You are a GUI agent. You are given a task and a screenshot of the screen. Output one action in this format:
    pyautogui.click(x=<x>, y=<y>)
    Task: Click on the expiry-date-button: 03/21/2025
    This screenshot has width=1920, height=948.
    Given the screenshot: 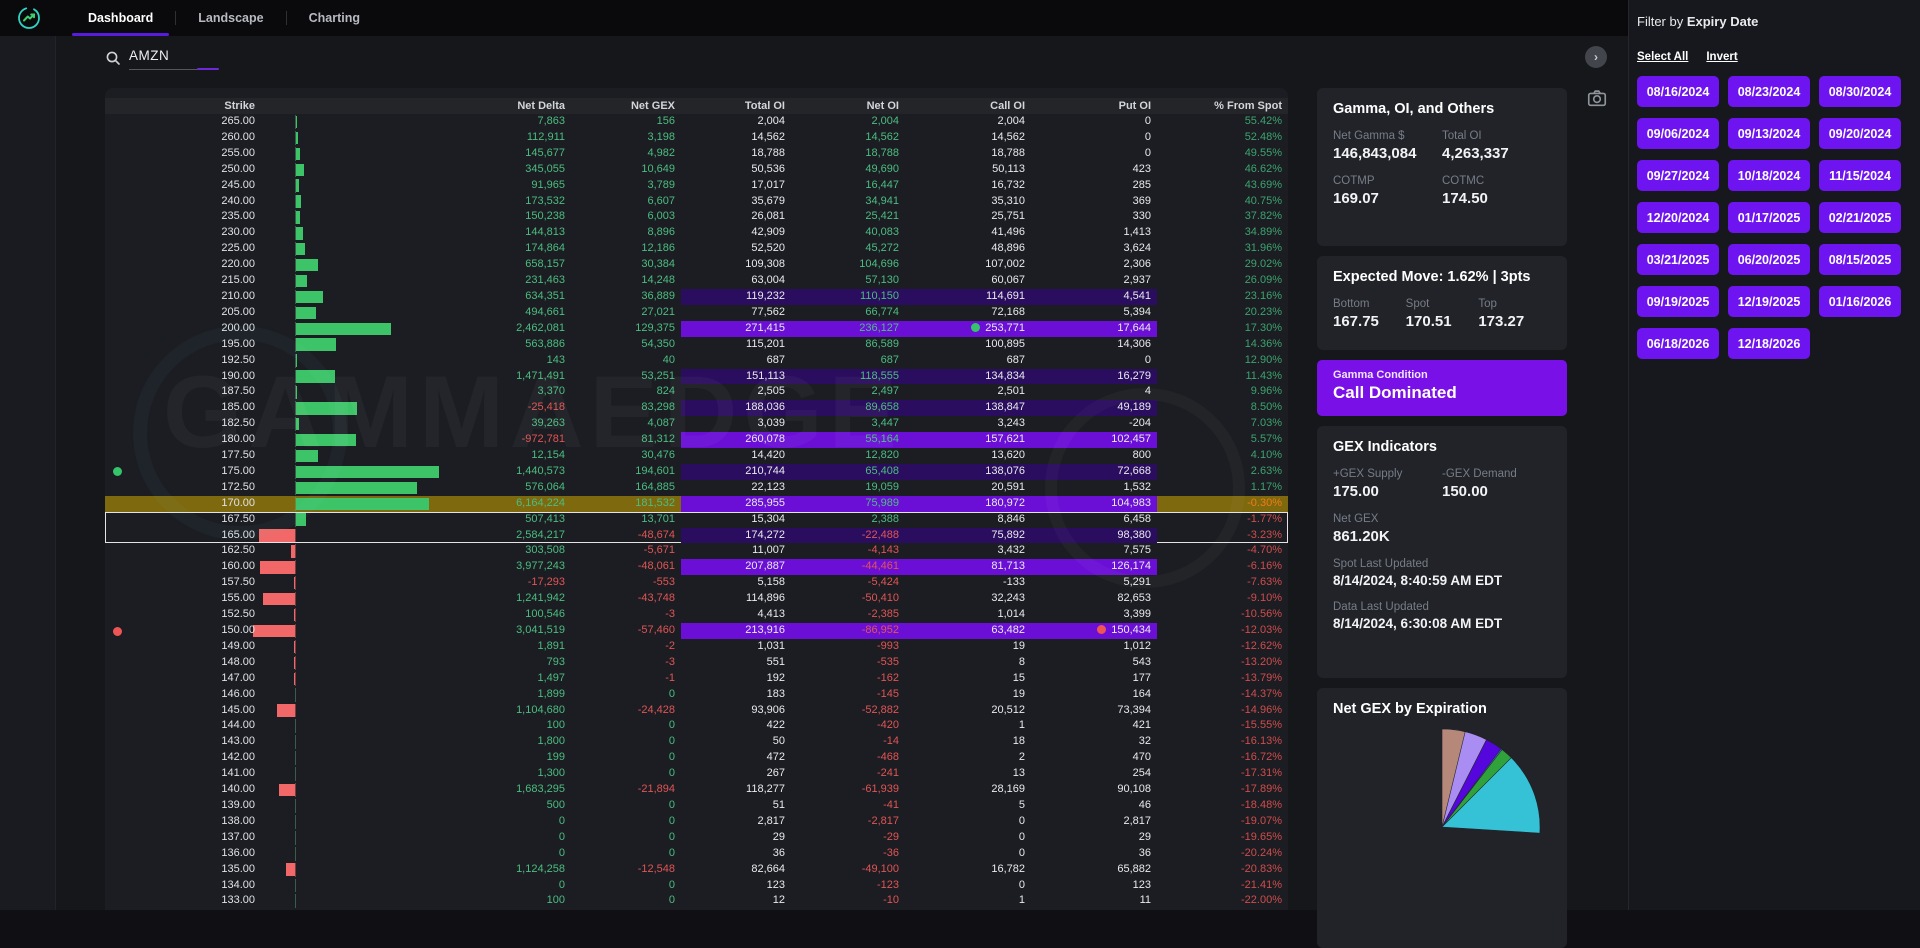 What is the action you would take?
    pyautogui.click(x=1678, y=259)
    